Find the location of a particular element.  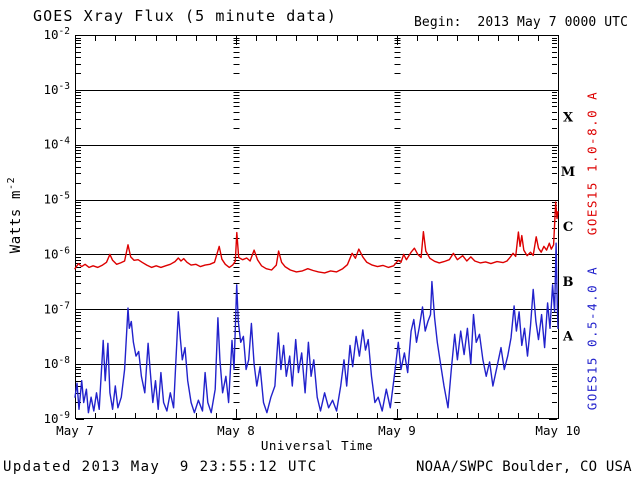

y-tick-label: 10-2 is located at coordinates (56, 34).